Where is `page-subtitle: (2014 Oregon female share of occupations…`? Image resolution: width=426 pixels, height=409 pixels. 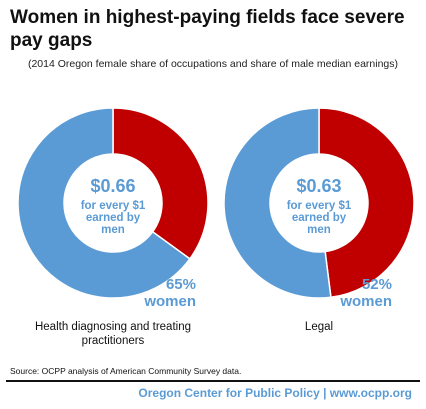
page-subtitle: (2014 Oregon female share of occupations… is located at coordinates (213, 64).